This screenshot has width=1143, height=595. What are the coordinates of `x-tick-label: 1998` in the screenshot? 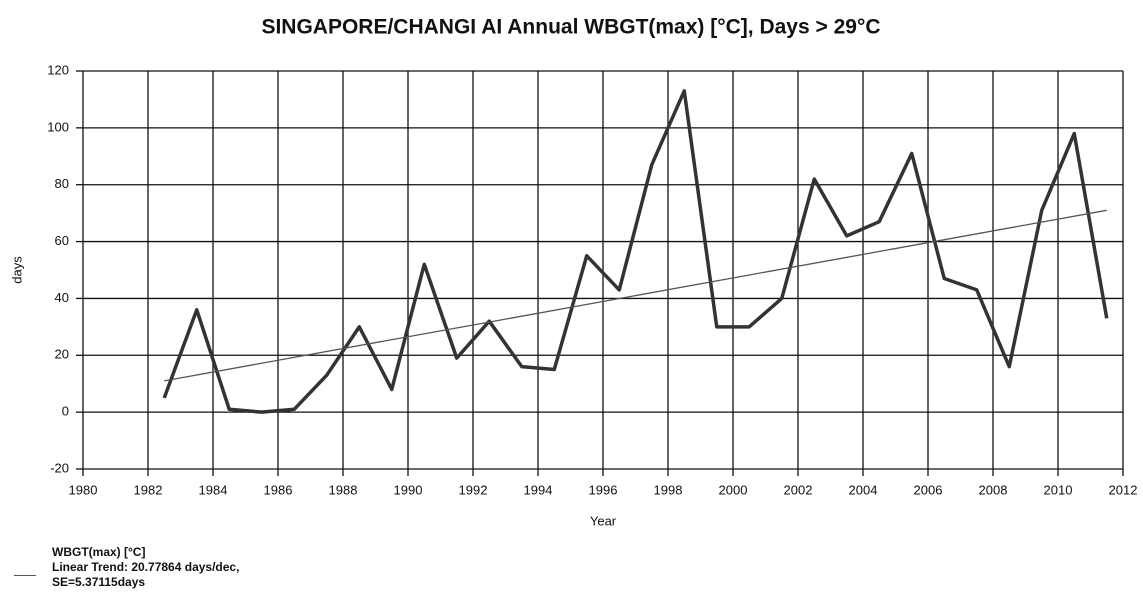 It's located at (668, 489).